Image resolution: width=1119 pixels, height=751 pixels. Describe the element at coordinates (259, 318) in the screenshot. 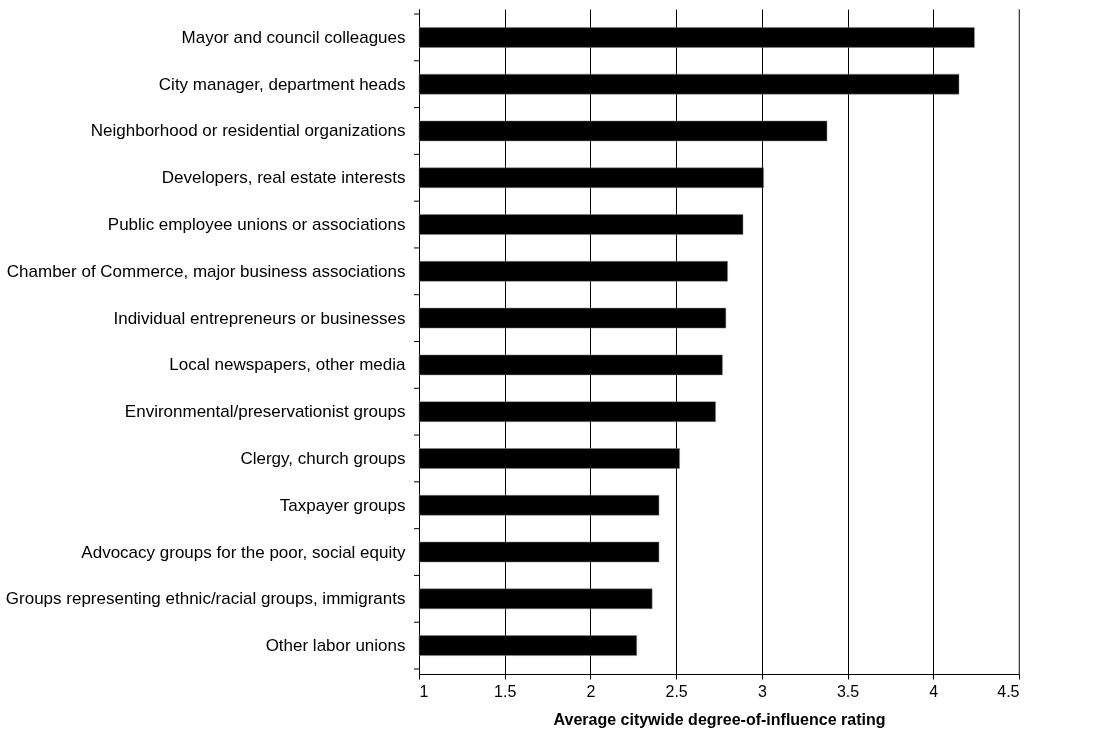

I see `y-tick-label: Individual entrepreneurs or businesses` at that location.